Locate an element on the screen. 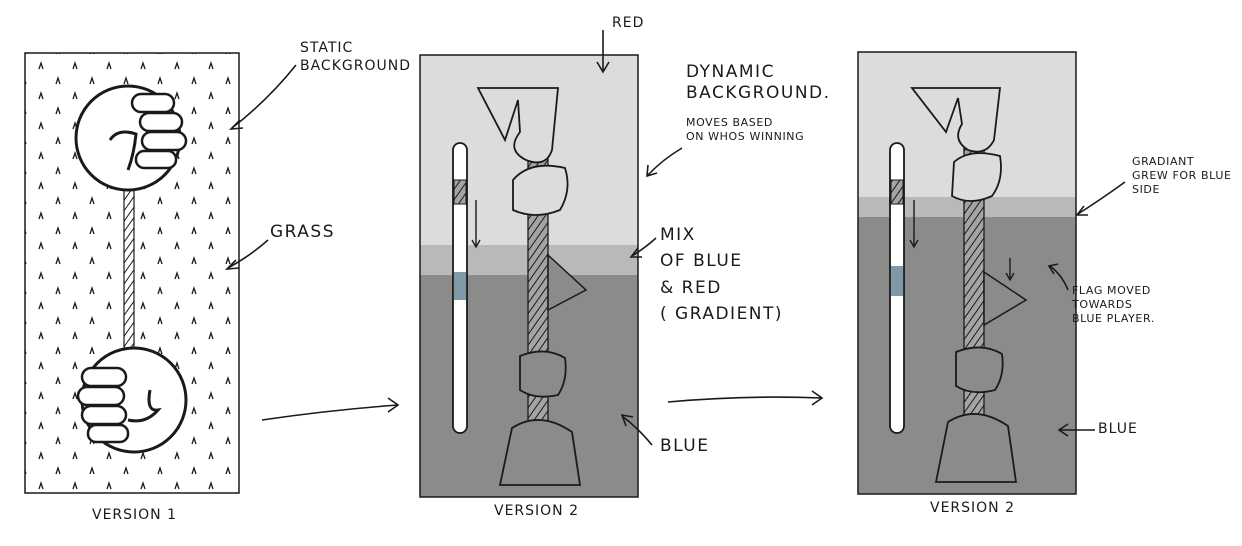 This screenshot has width=1242, height=546. dynamic-background-label: DYNAMIC BACKGROUND. is located at coordinates (758, 83).